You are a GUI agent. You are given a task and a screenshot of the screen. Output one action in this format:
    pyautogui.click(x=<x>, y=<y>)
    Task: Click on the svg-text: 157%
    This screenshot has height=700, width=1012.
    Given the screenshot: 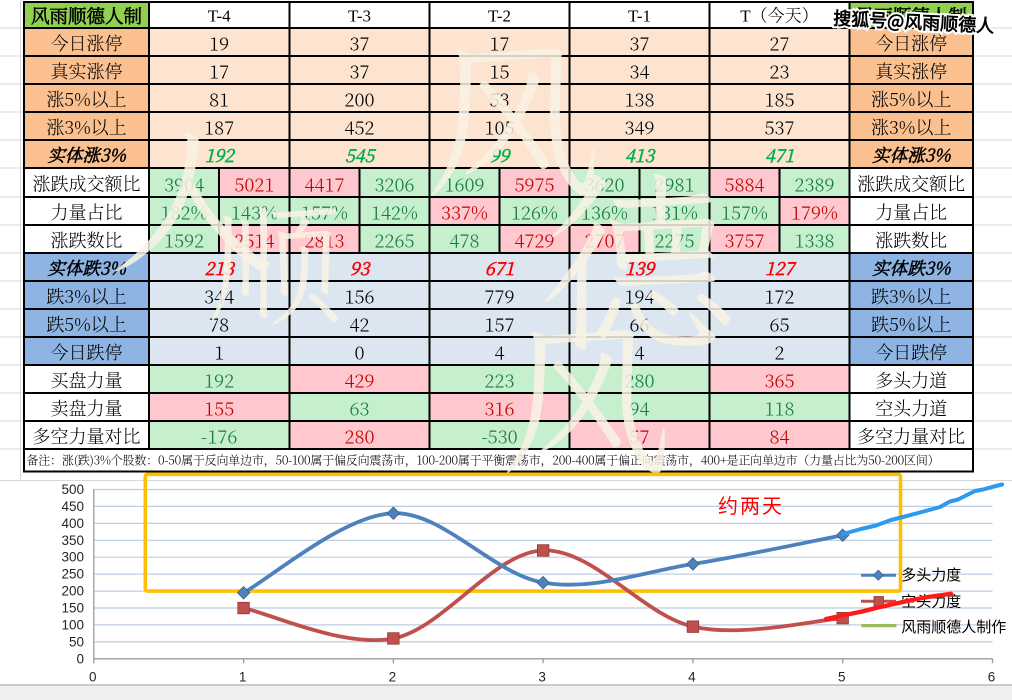 What is the action you would take?
    pyautogui.click(x=744, y=213)
    